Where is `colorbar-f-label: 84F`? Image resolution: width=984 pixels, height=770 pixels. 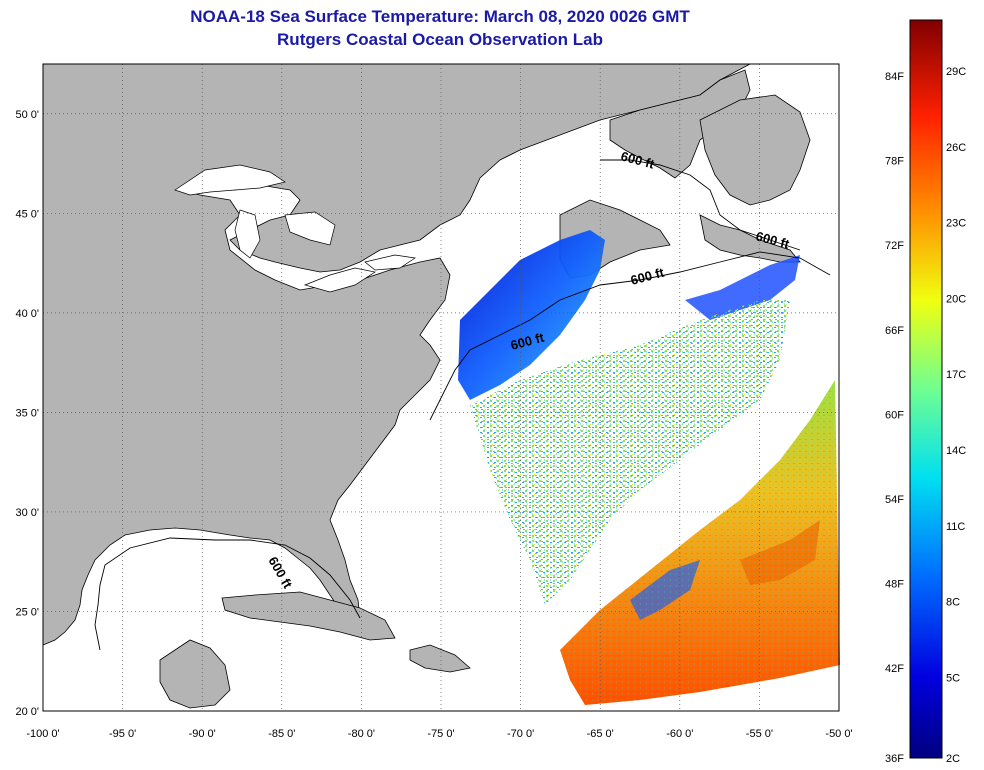 colorbar-f-label: 84F is located at coordinates (894, 77).